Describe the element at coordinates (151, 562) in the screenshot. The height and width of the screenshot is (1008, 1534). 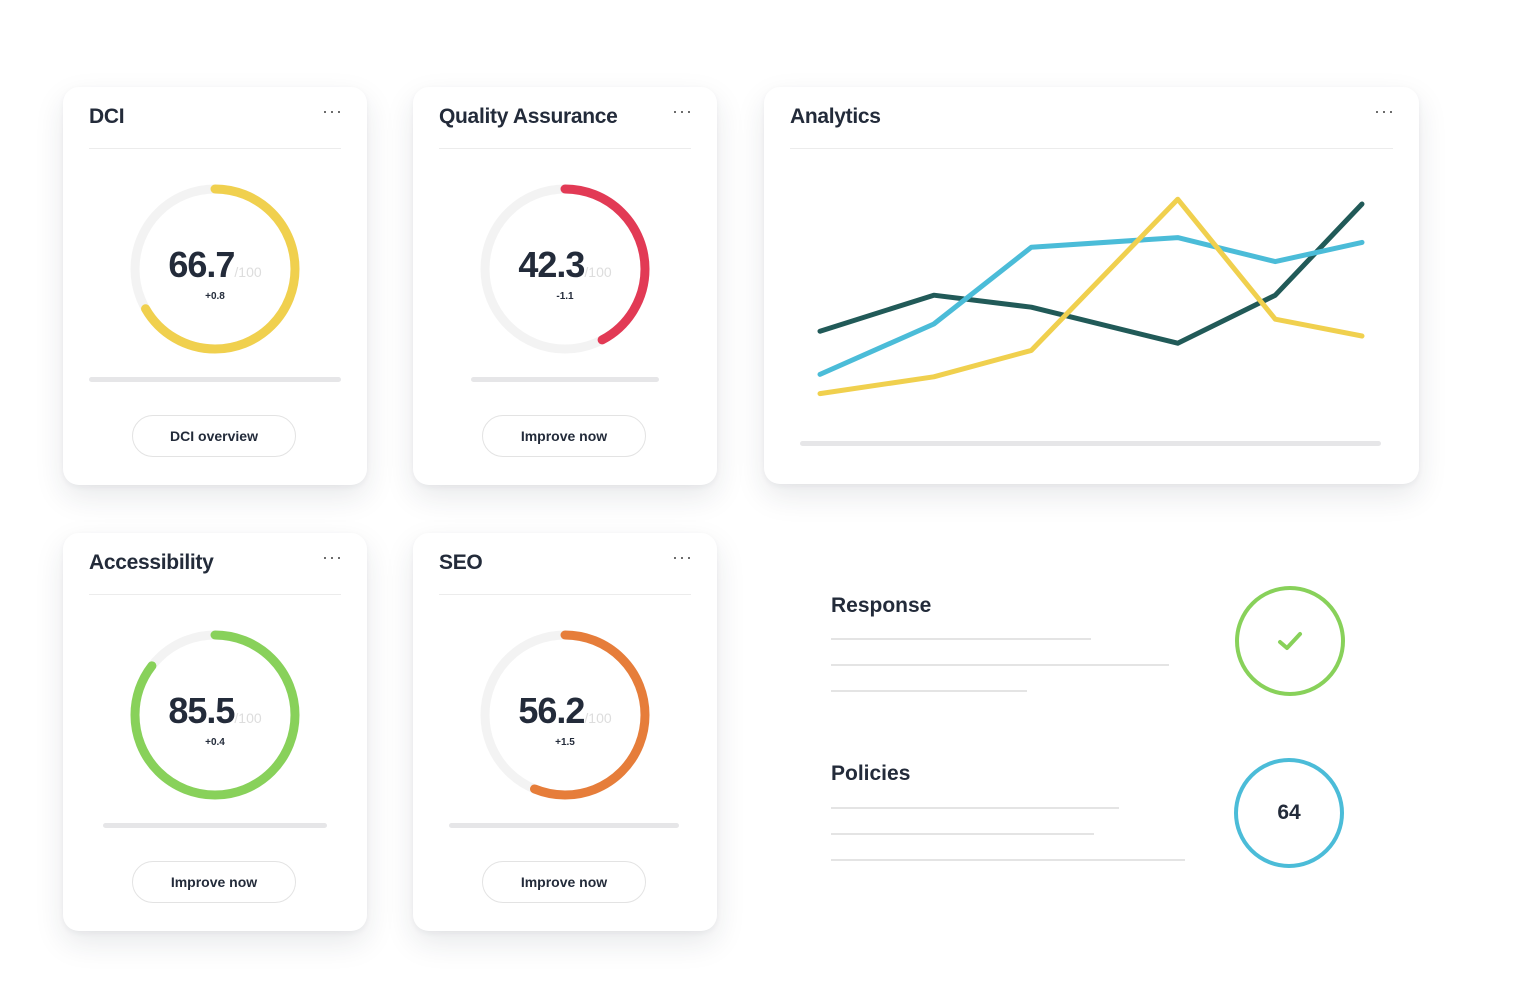
I see `card-title: Accessibility` at that location.